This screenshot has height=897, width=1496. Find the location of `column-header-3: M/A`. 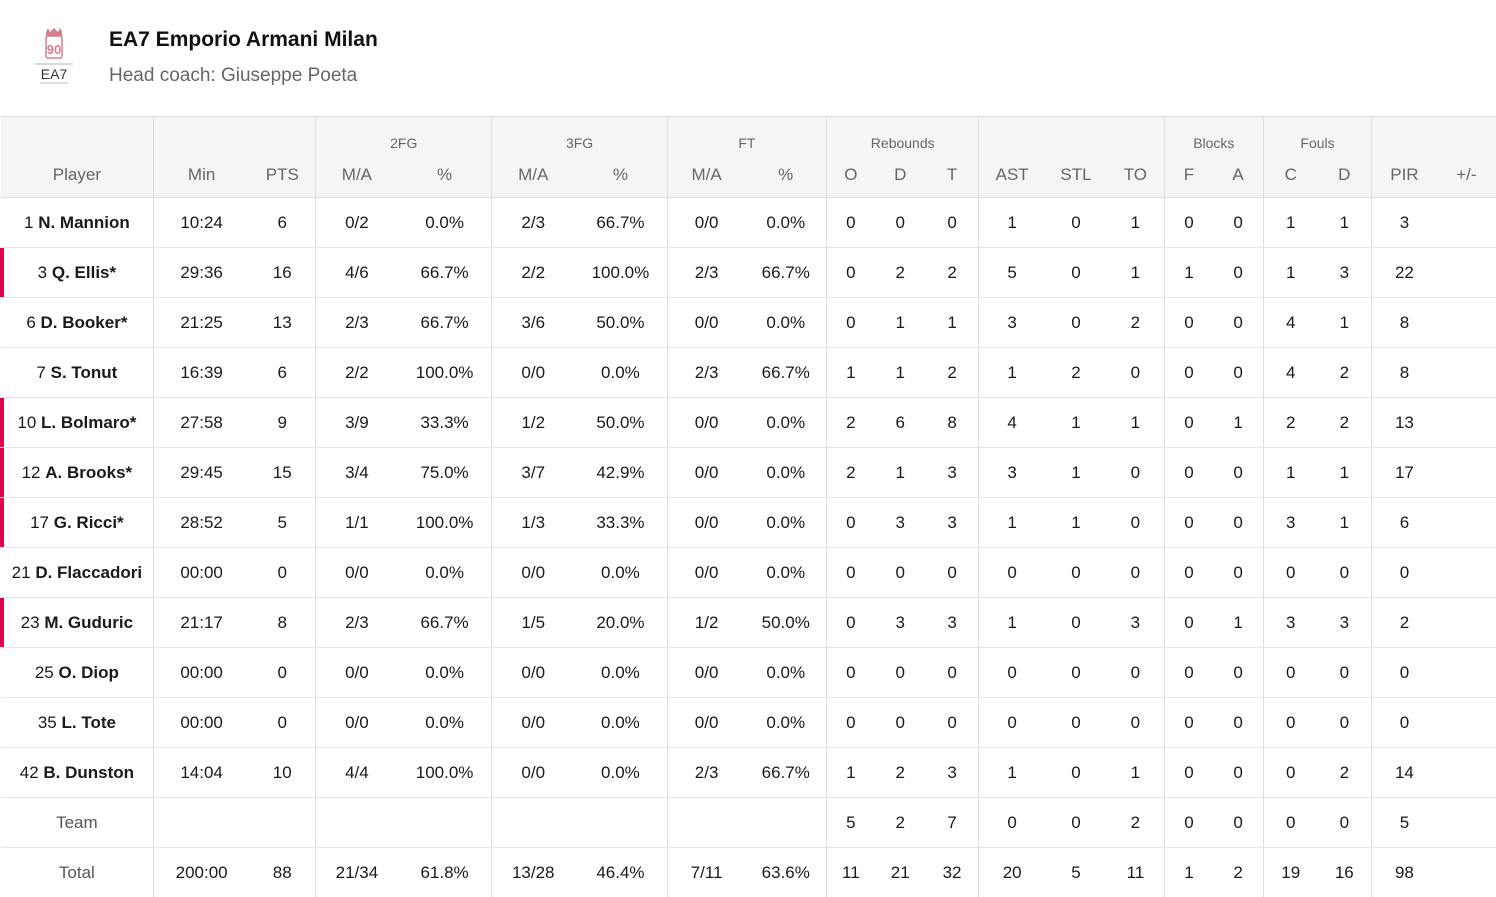

column-header-3: M/A is located at coordinates (357, 175).